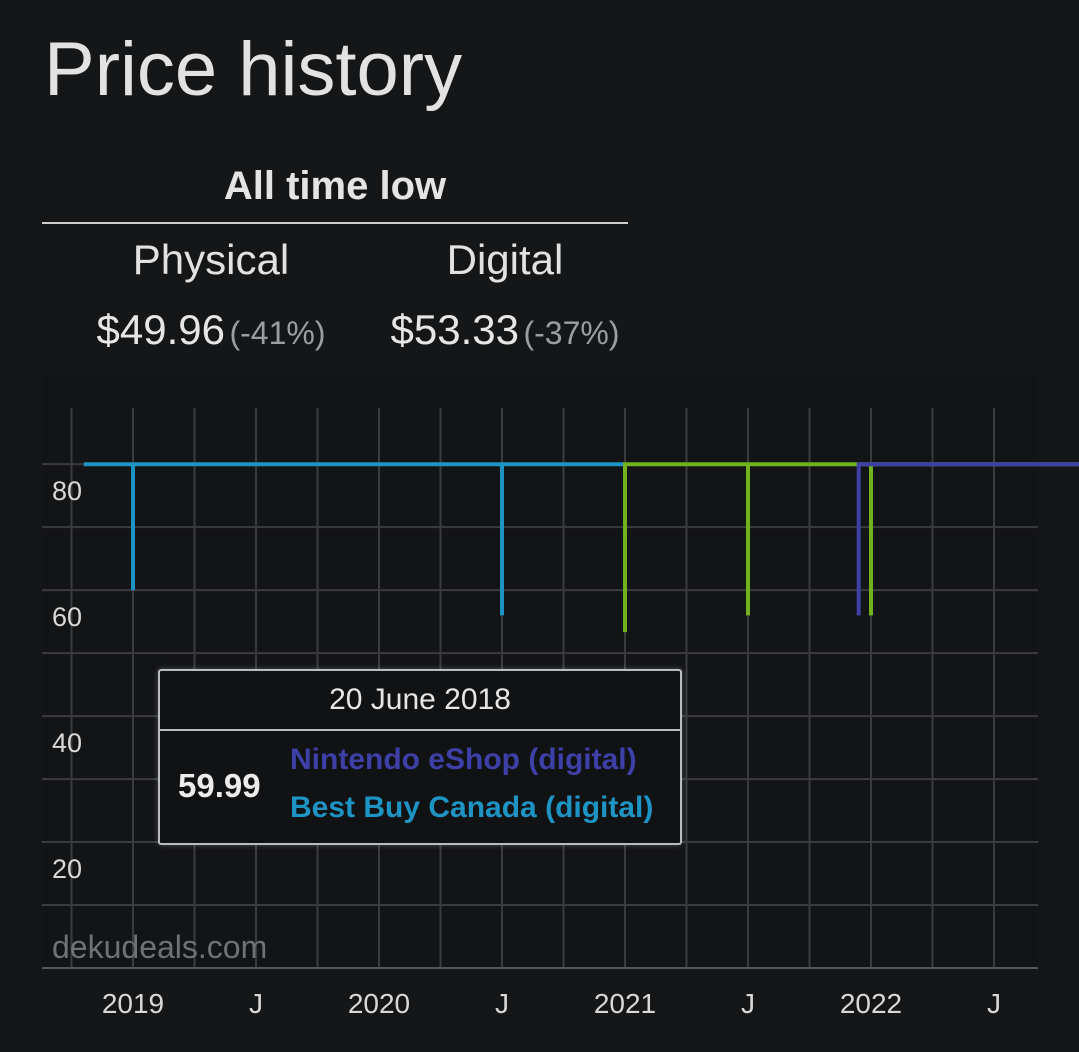 This screenshot has width=1079, height=1052. Describe the element at coordinates (379, 1003) in the screenshot. I see `x-tick-label: 2020` at that location.